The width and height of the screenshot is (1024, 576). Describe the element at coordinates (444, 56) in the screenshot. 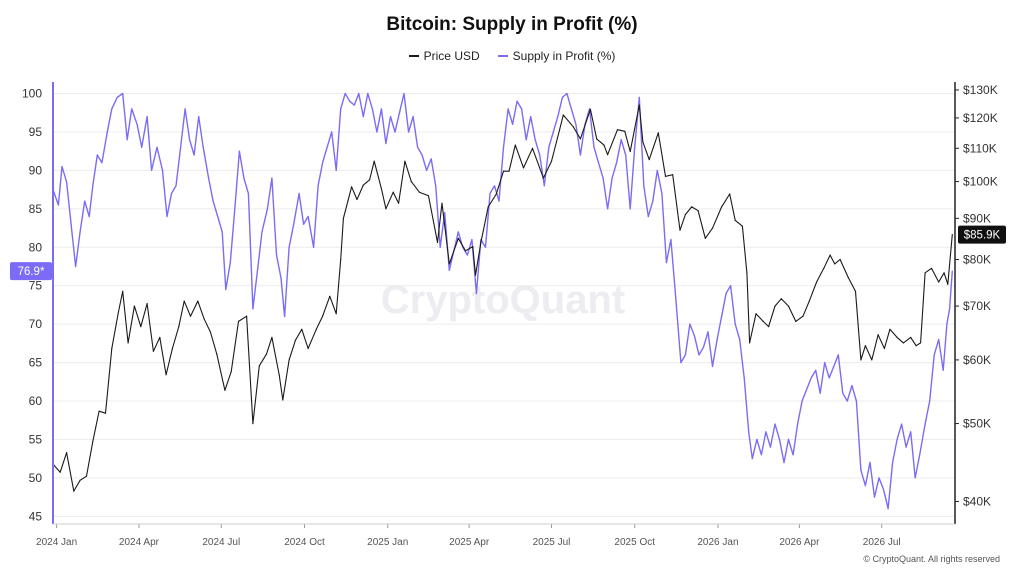

I see `legend-item-price: Price USD` at that location.